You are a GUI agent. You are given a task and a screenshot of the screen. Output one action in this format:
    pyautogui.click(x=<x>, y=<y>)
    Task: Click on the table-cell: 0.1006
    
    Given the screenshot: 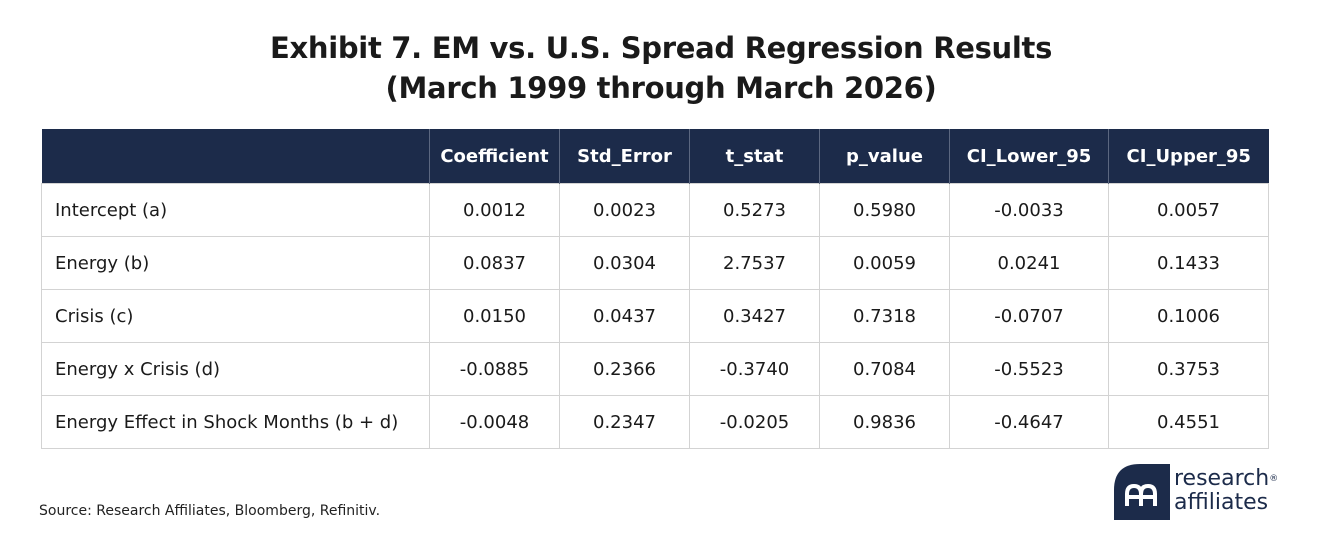 What is the action you would take?
    pyautogui.click(x=1188, y=316)
    